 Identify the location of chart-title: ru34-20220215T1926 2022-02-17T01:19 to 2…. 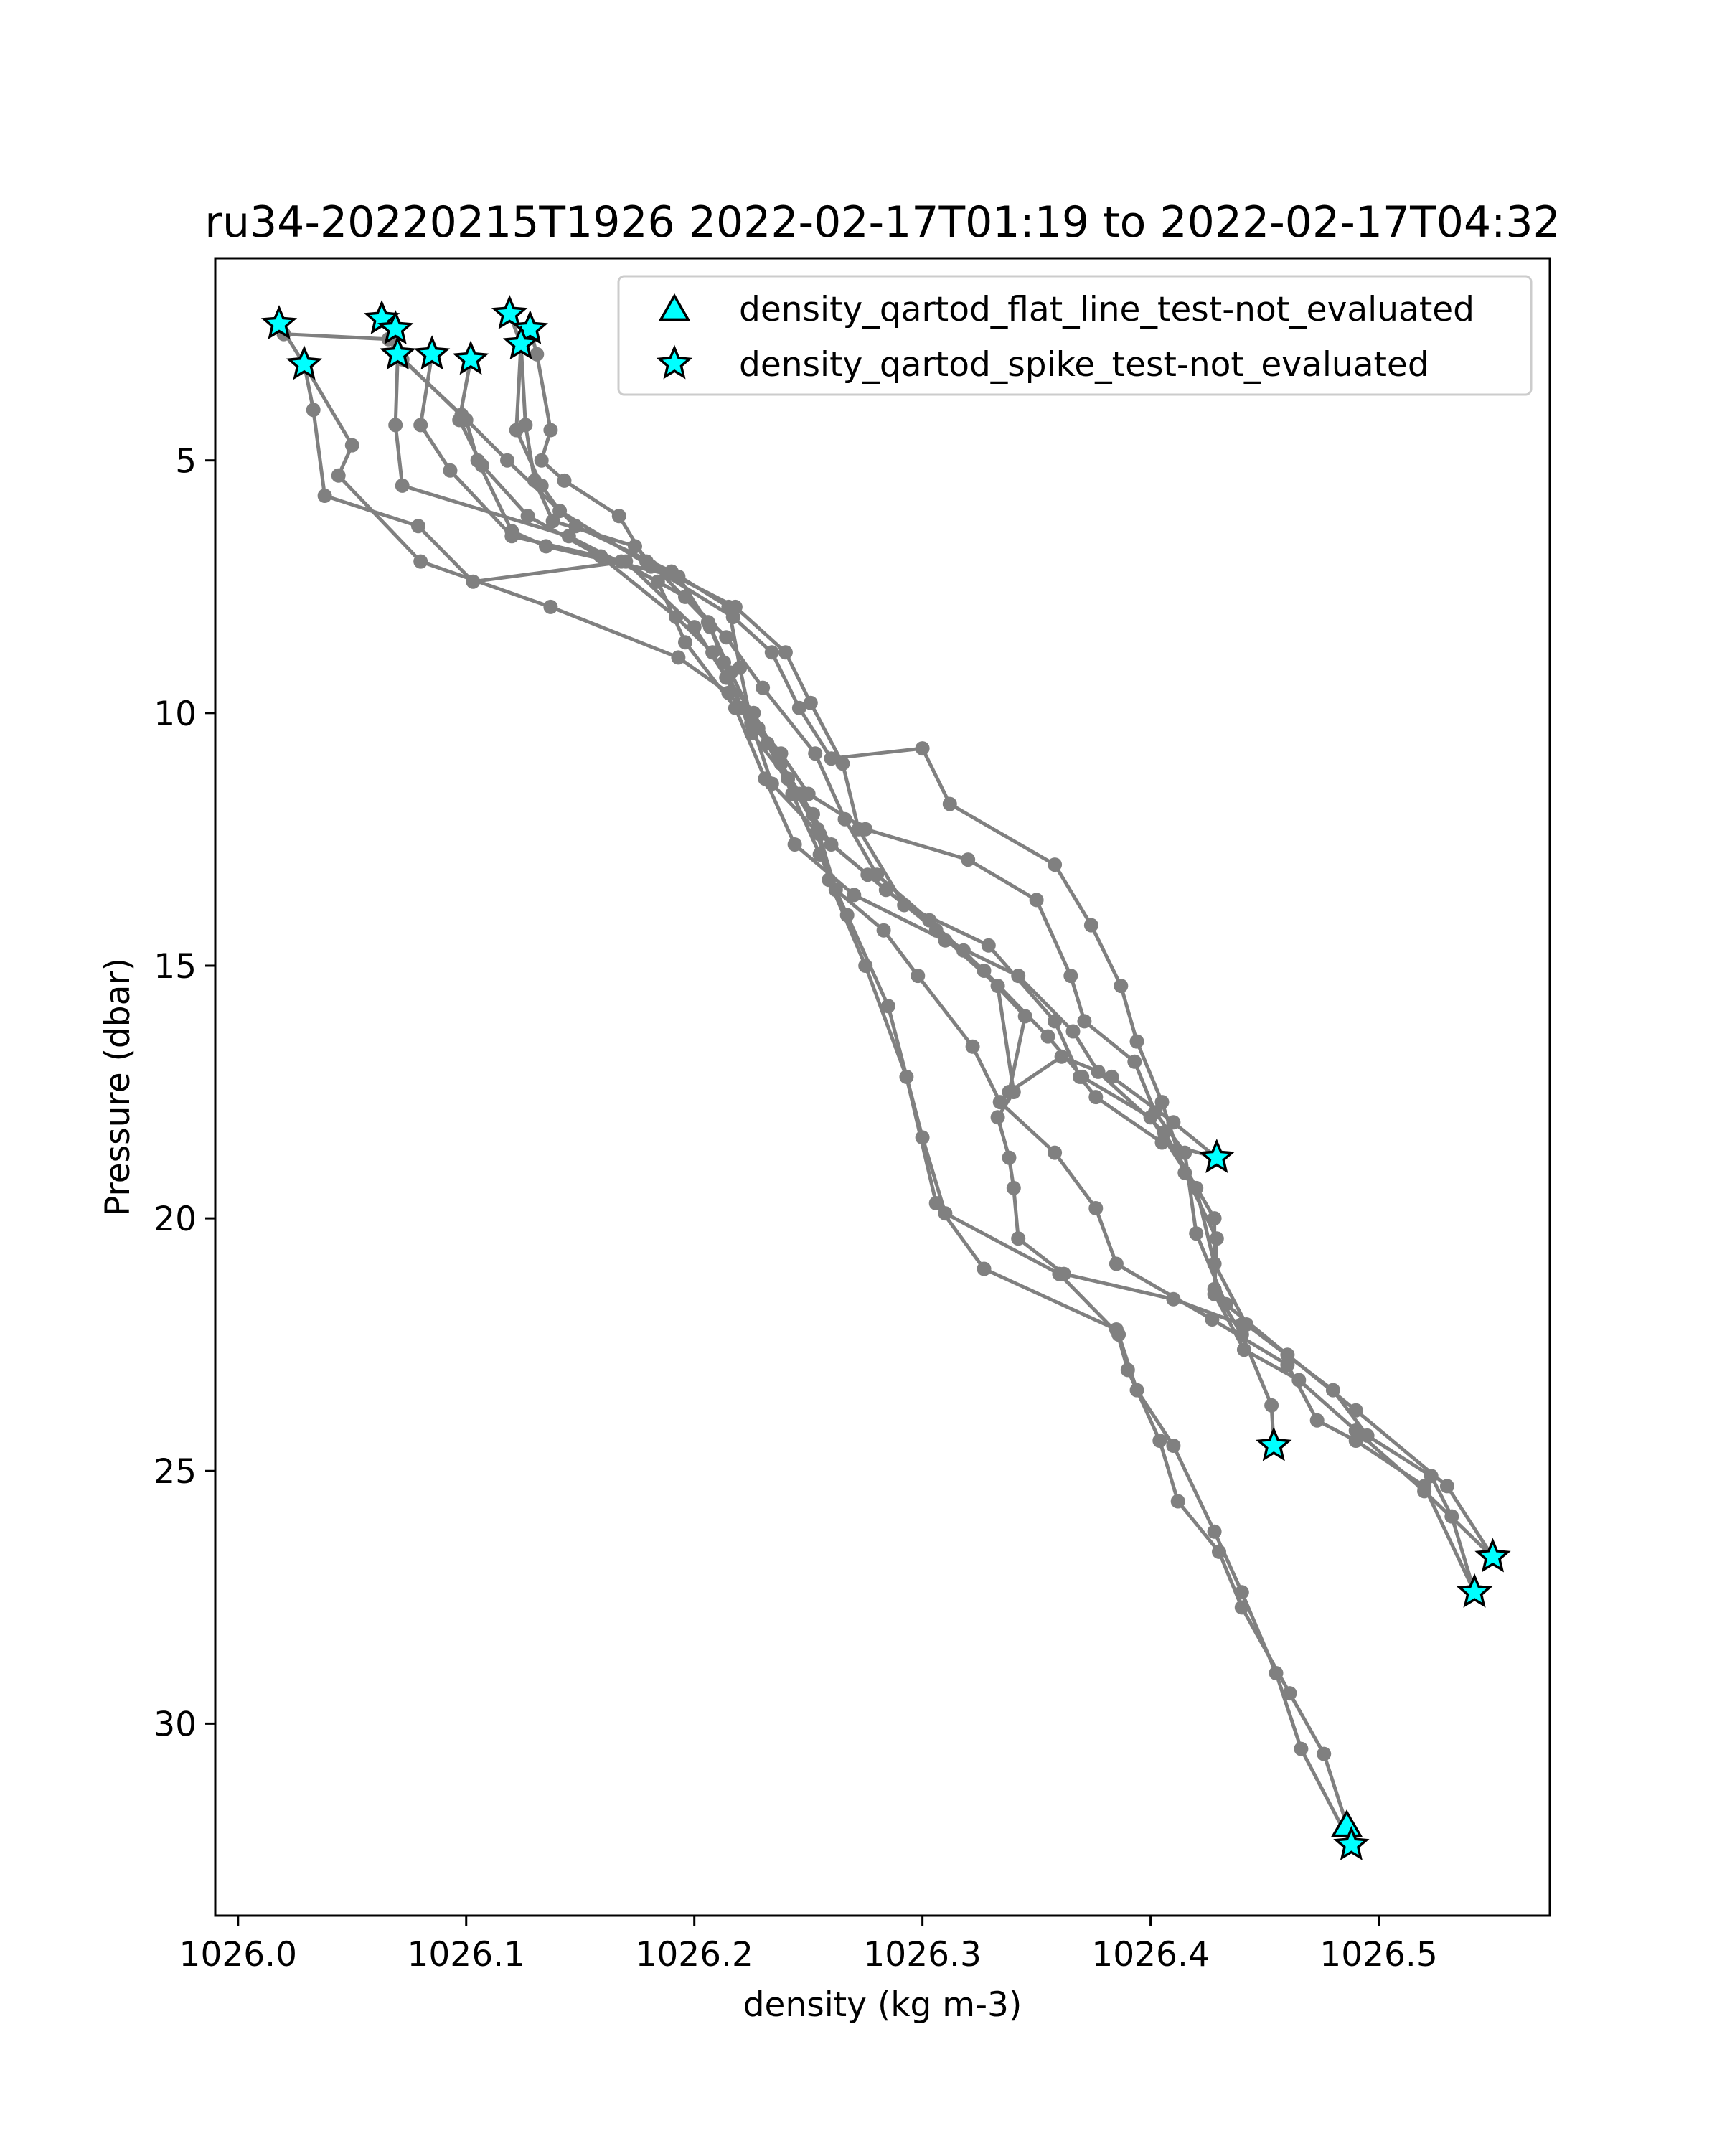
(882, 222).